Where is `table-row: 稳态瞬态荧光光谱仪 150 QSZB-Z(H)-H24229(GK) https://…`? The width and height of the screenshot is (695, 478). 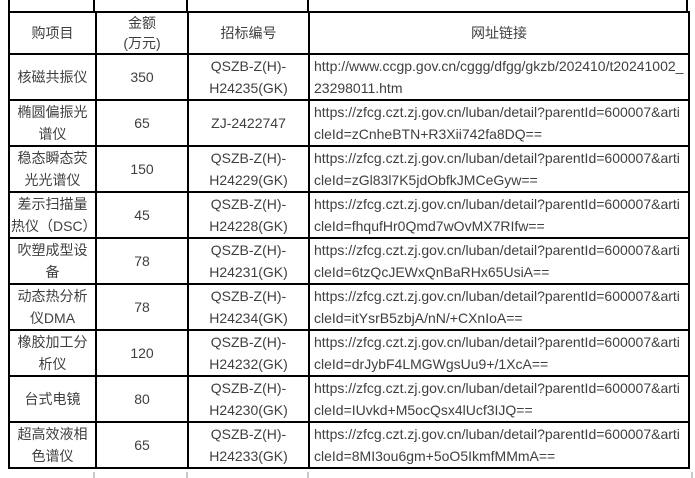
table-row: 稳态瞬态荧光光谱仪 150 QSZB-Z(H)-H24229(GK) https://… is located at coordinates (349, 169).